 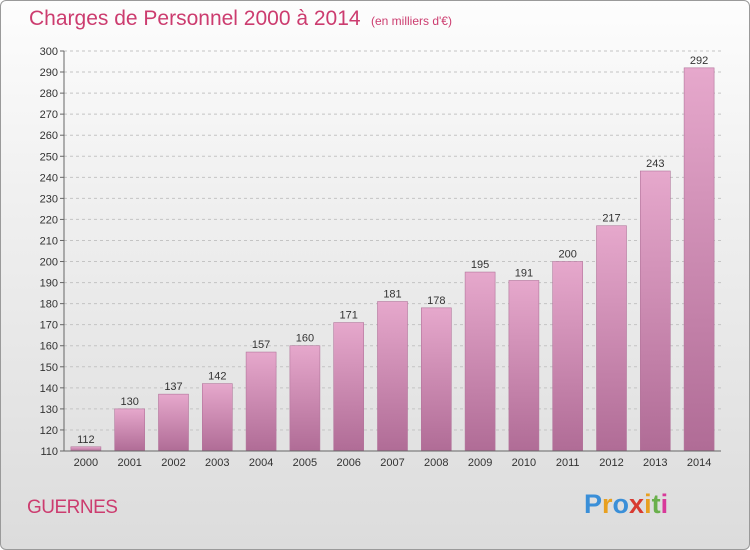 I want to click on y-tick-label: 300, so click(x=49, y=52).